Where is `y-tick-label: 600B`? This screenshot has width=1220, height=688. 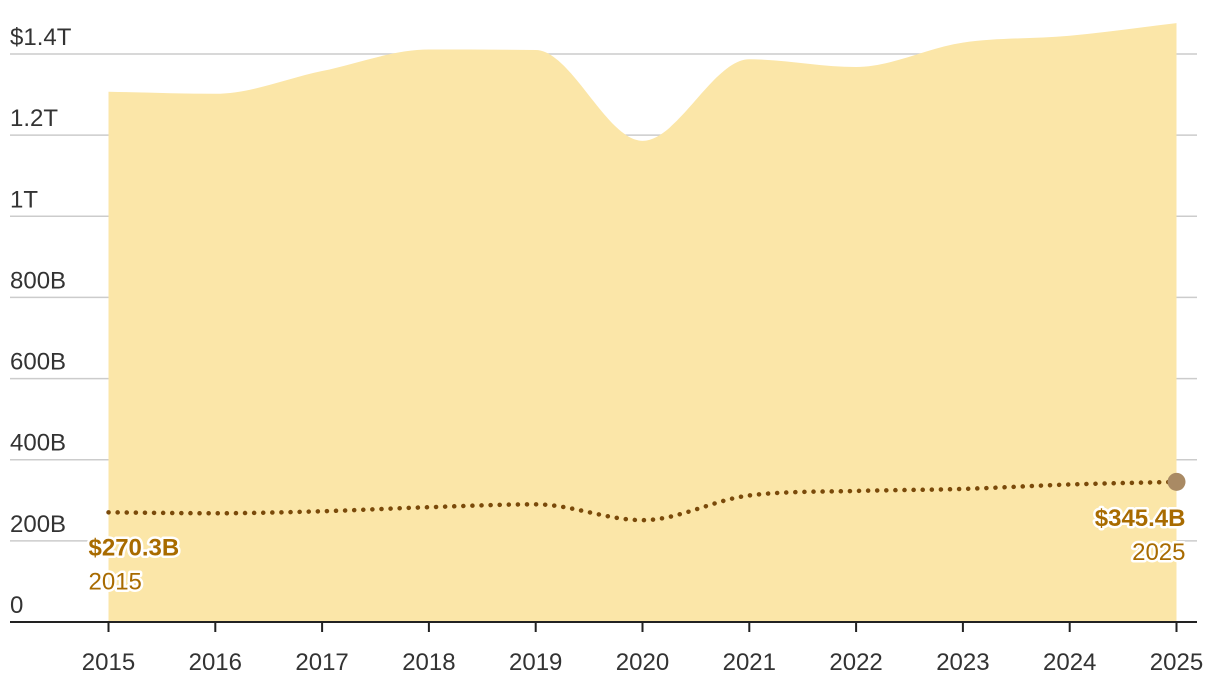 y-tick-label: 600B is located at coordinates (38, 362).